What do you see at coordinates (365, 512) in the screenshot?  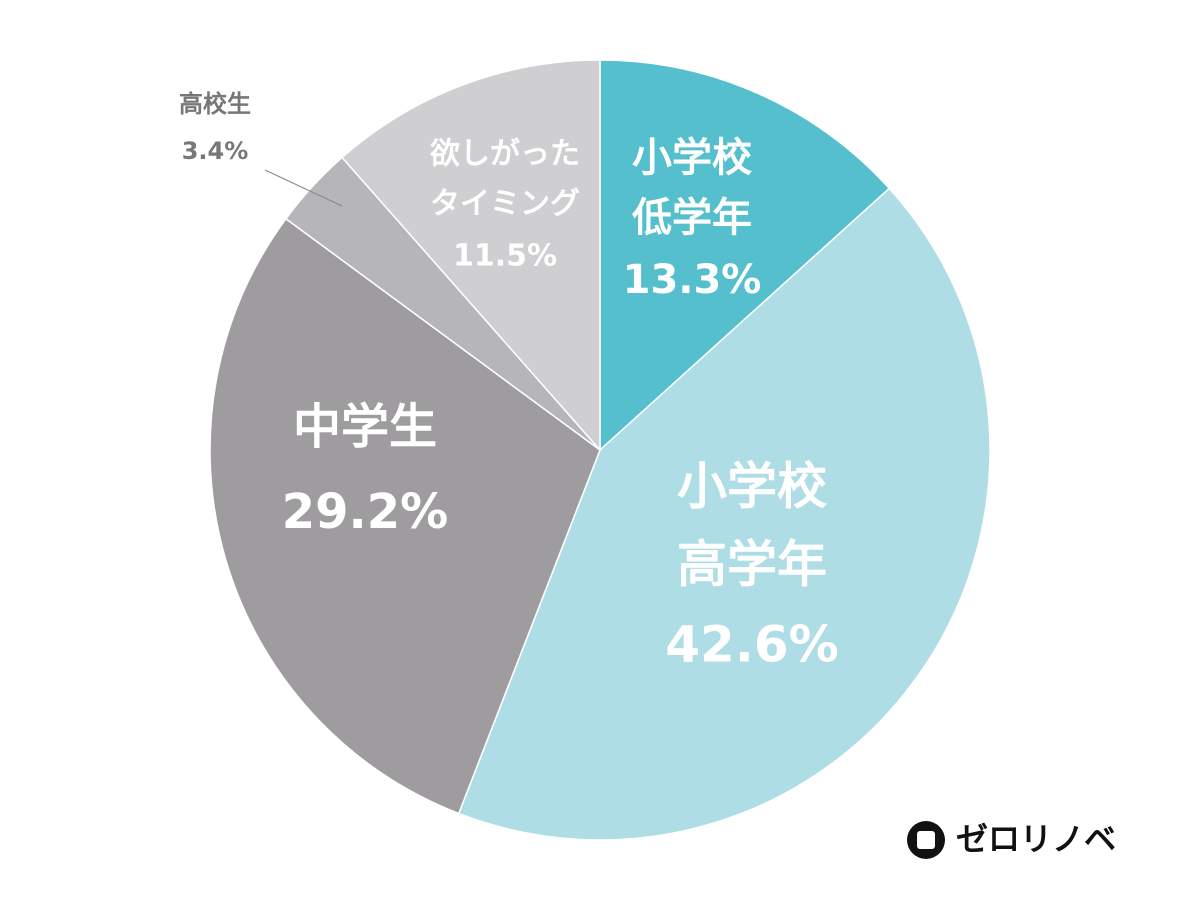 I see `value-label: 29.2%` at bounding box center [365, 512].